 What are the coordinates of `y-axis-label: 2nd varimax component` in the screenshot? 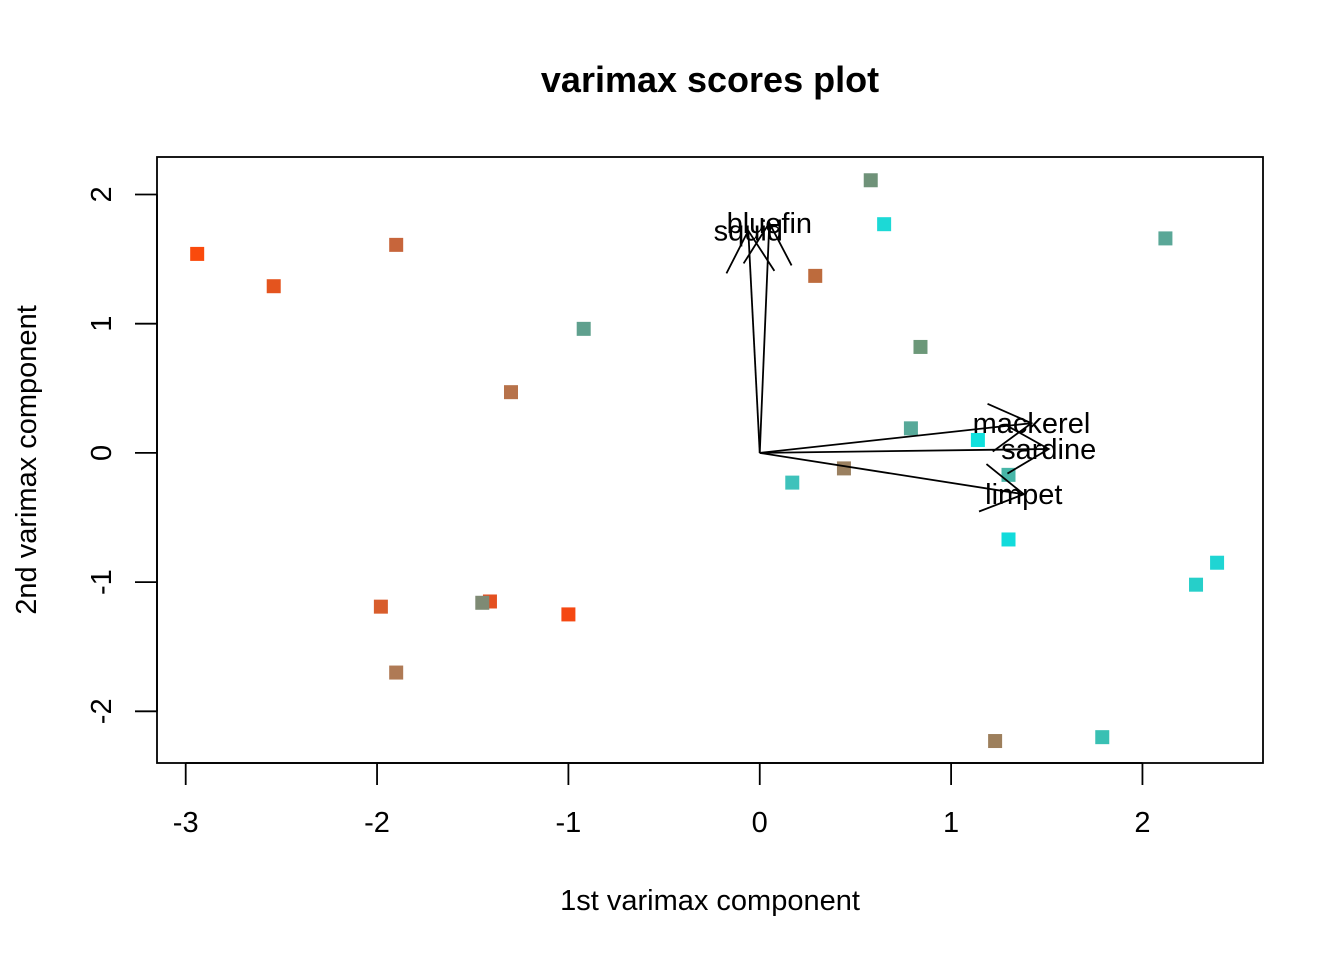 It's located at (27, 460).